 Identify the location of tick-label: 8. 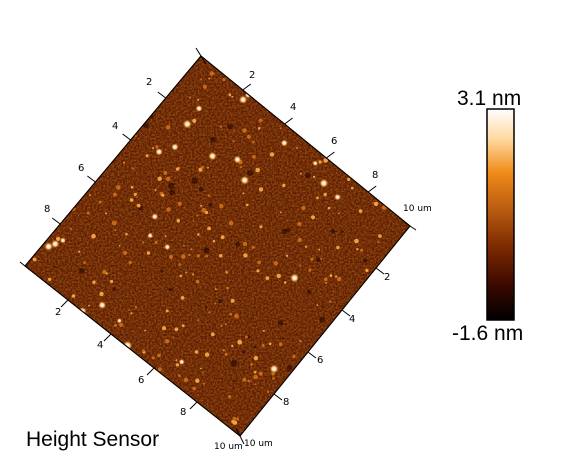
(183, 412).